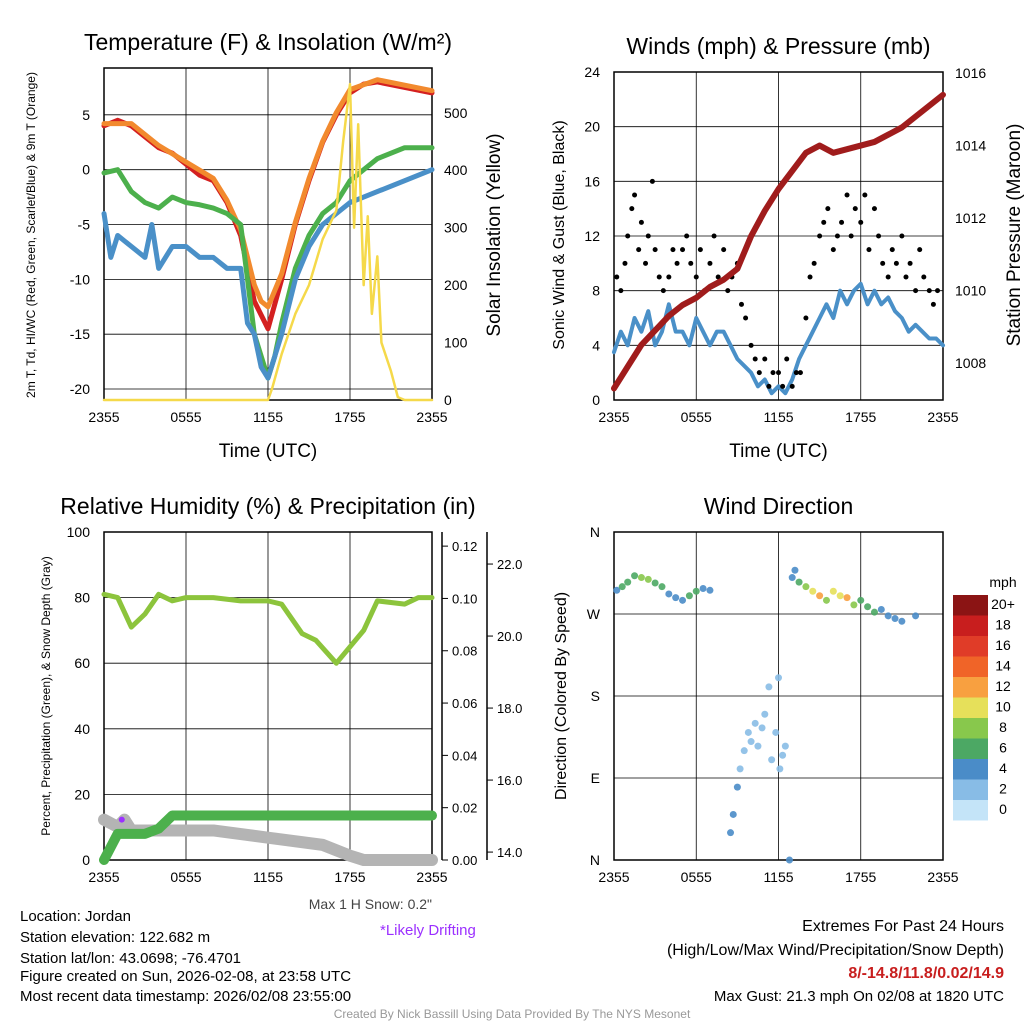 This screenshot has height=1024, width=1024. I want to click on y-tick-label: 60, so click(82, 663).